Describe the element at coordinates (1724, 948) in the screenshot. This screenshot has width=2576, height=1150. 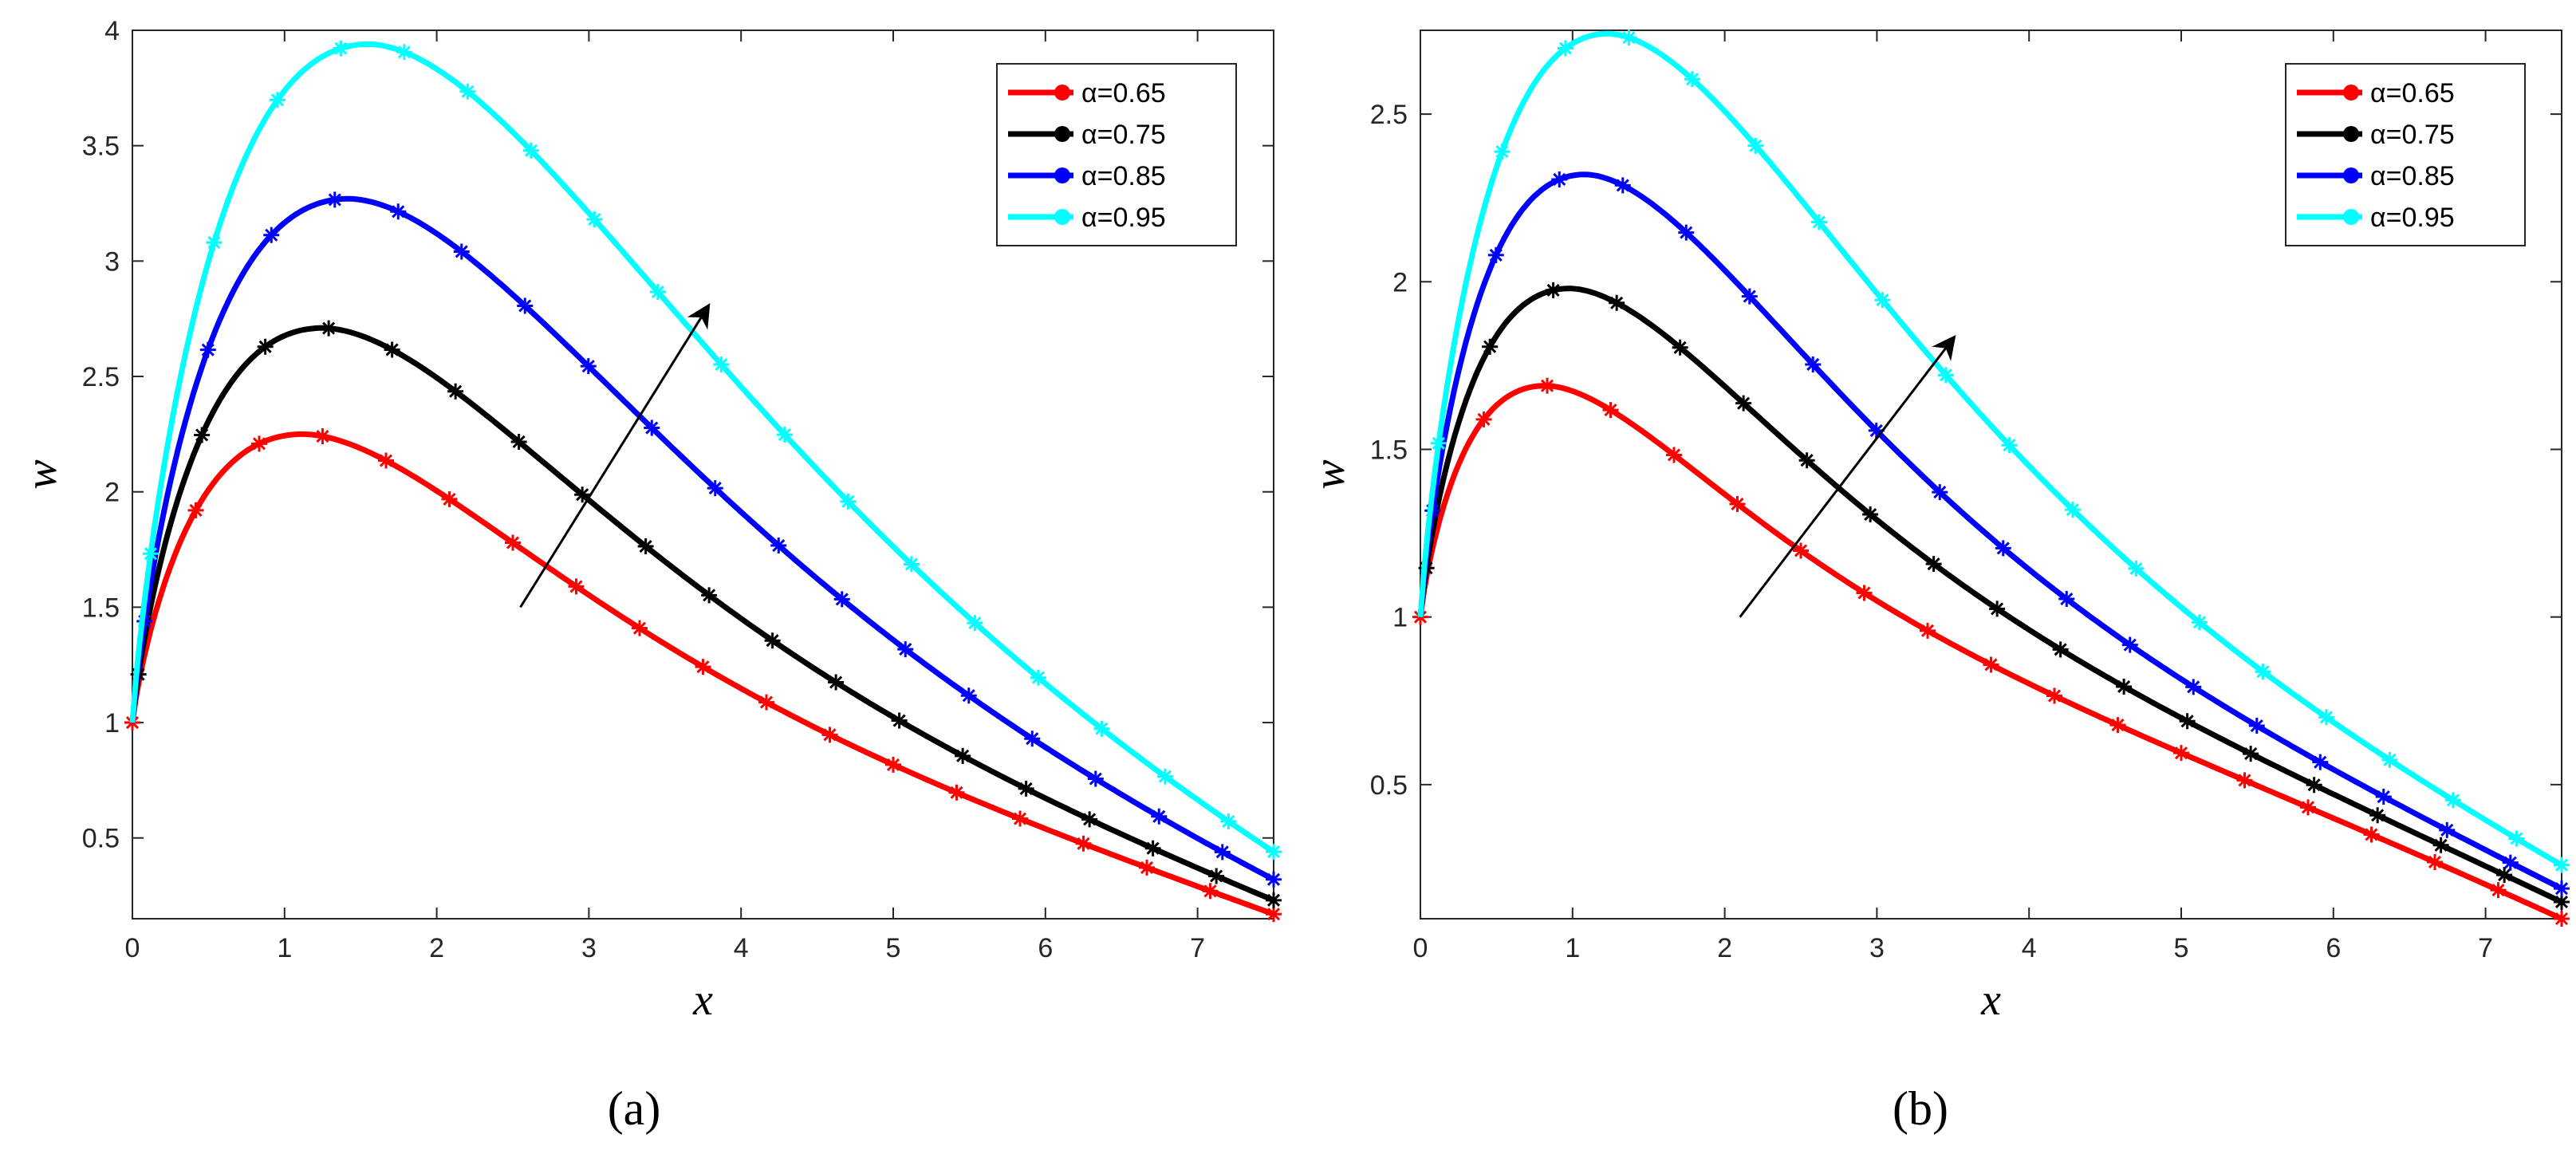
I see `x-tick-label: 2` at that location.